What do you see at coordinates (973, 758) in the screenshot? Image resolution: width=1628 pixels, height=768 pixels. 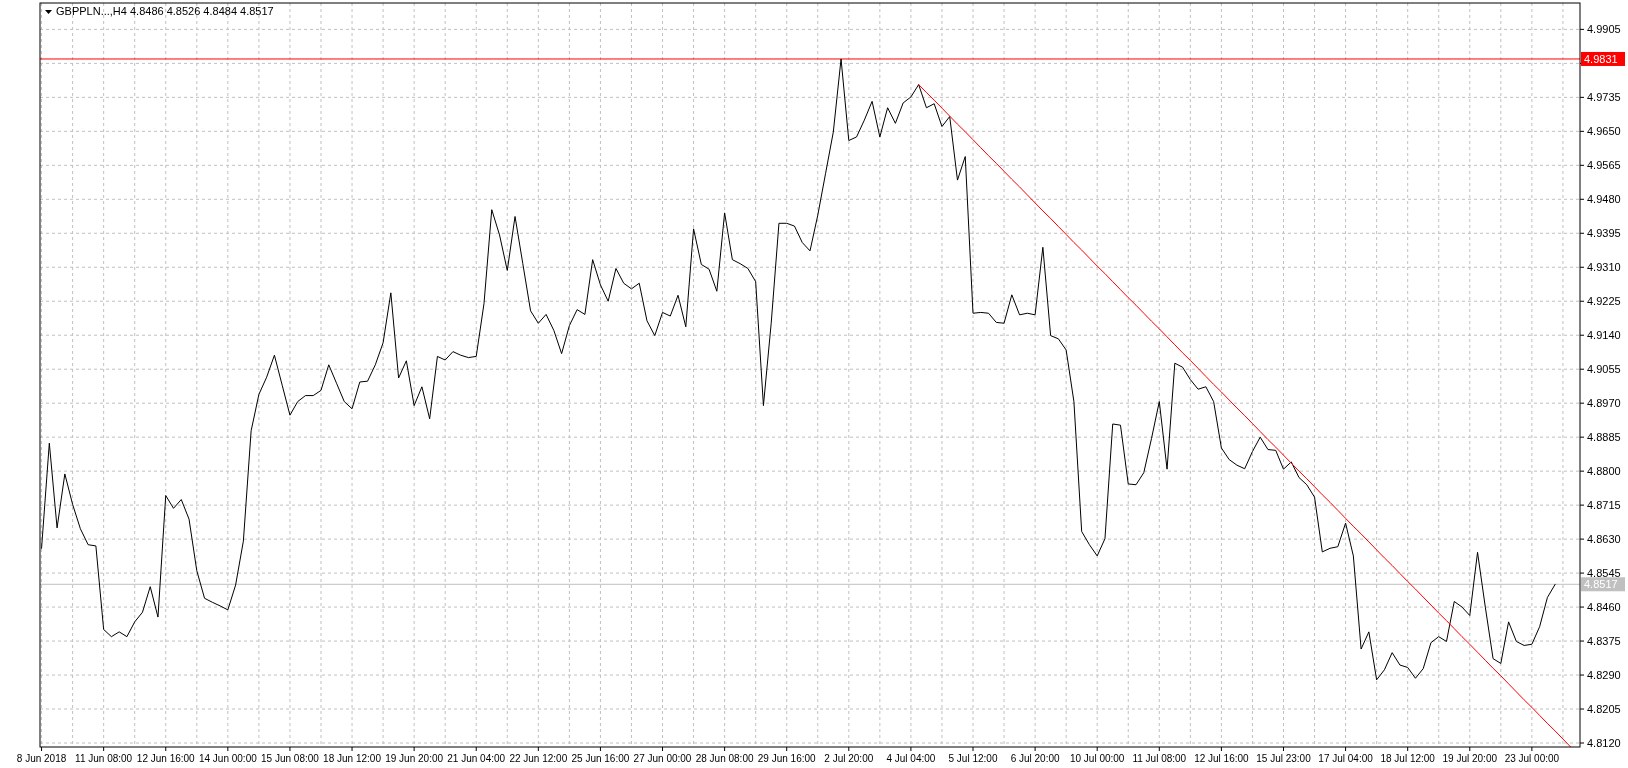 I see `x-tick-label: 5 Jul 12:00` at bounding box center [973, 758].